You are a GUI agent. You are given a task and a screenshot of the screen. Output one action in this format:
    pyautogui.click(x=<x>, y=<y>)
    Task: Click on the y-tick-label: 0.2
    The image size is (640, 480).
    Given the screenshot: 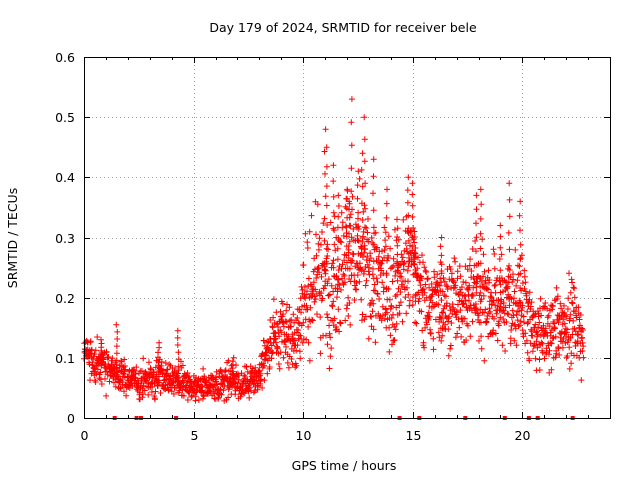 What is the action you would take?
    pyautogui.click(x=65, y=298)
    